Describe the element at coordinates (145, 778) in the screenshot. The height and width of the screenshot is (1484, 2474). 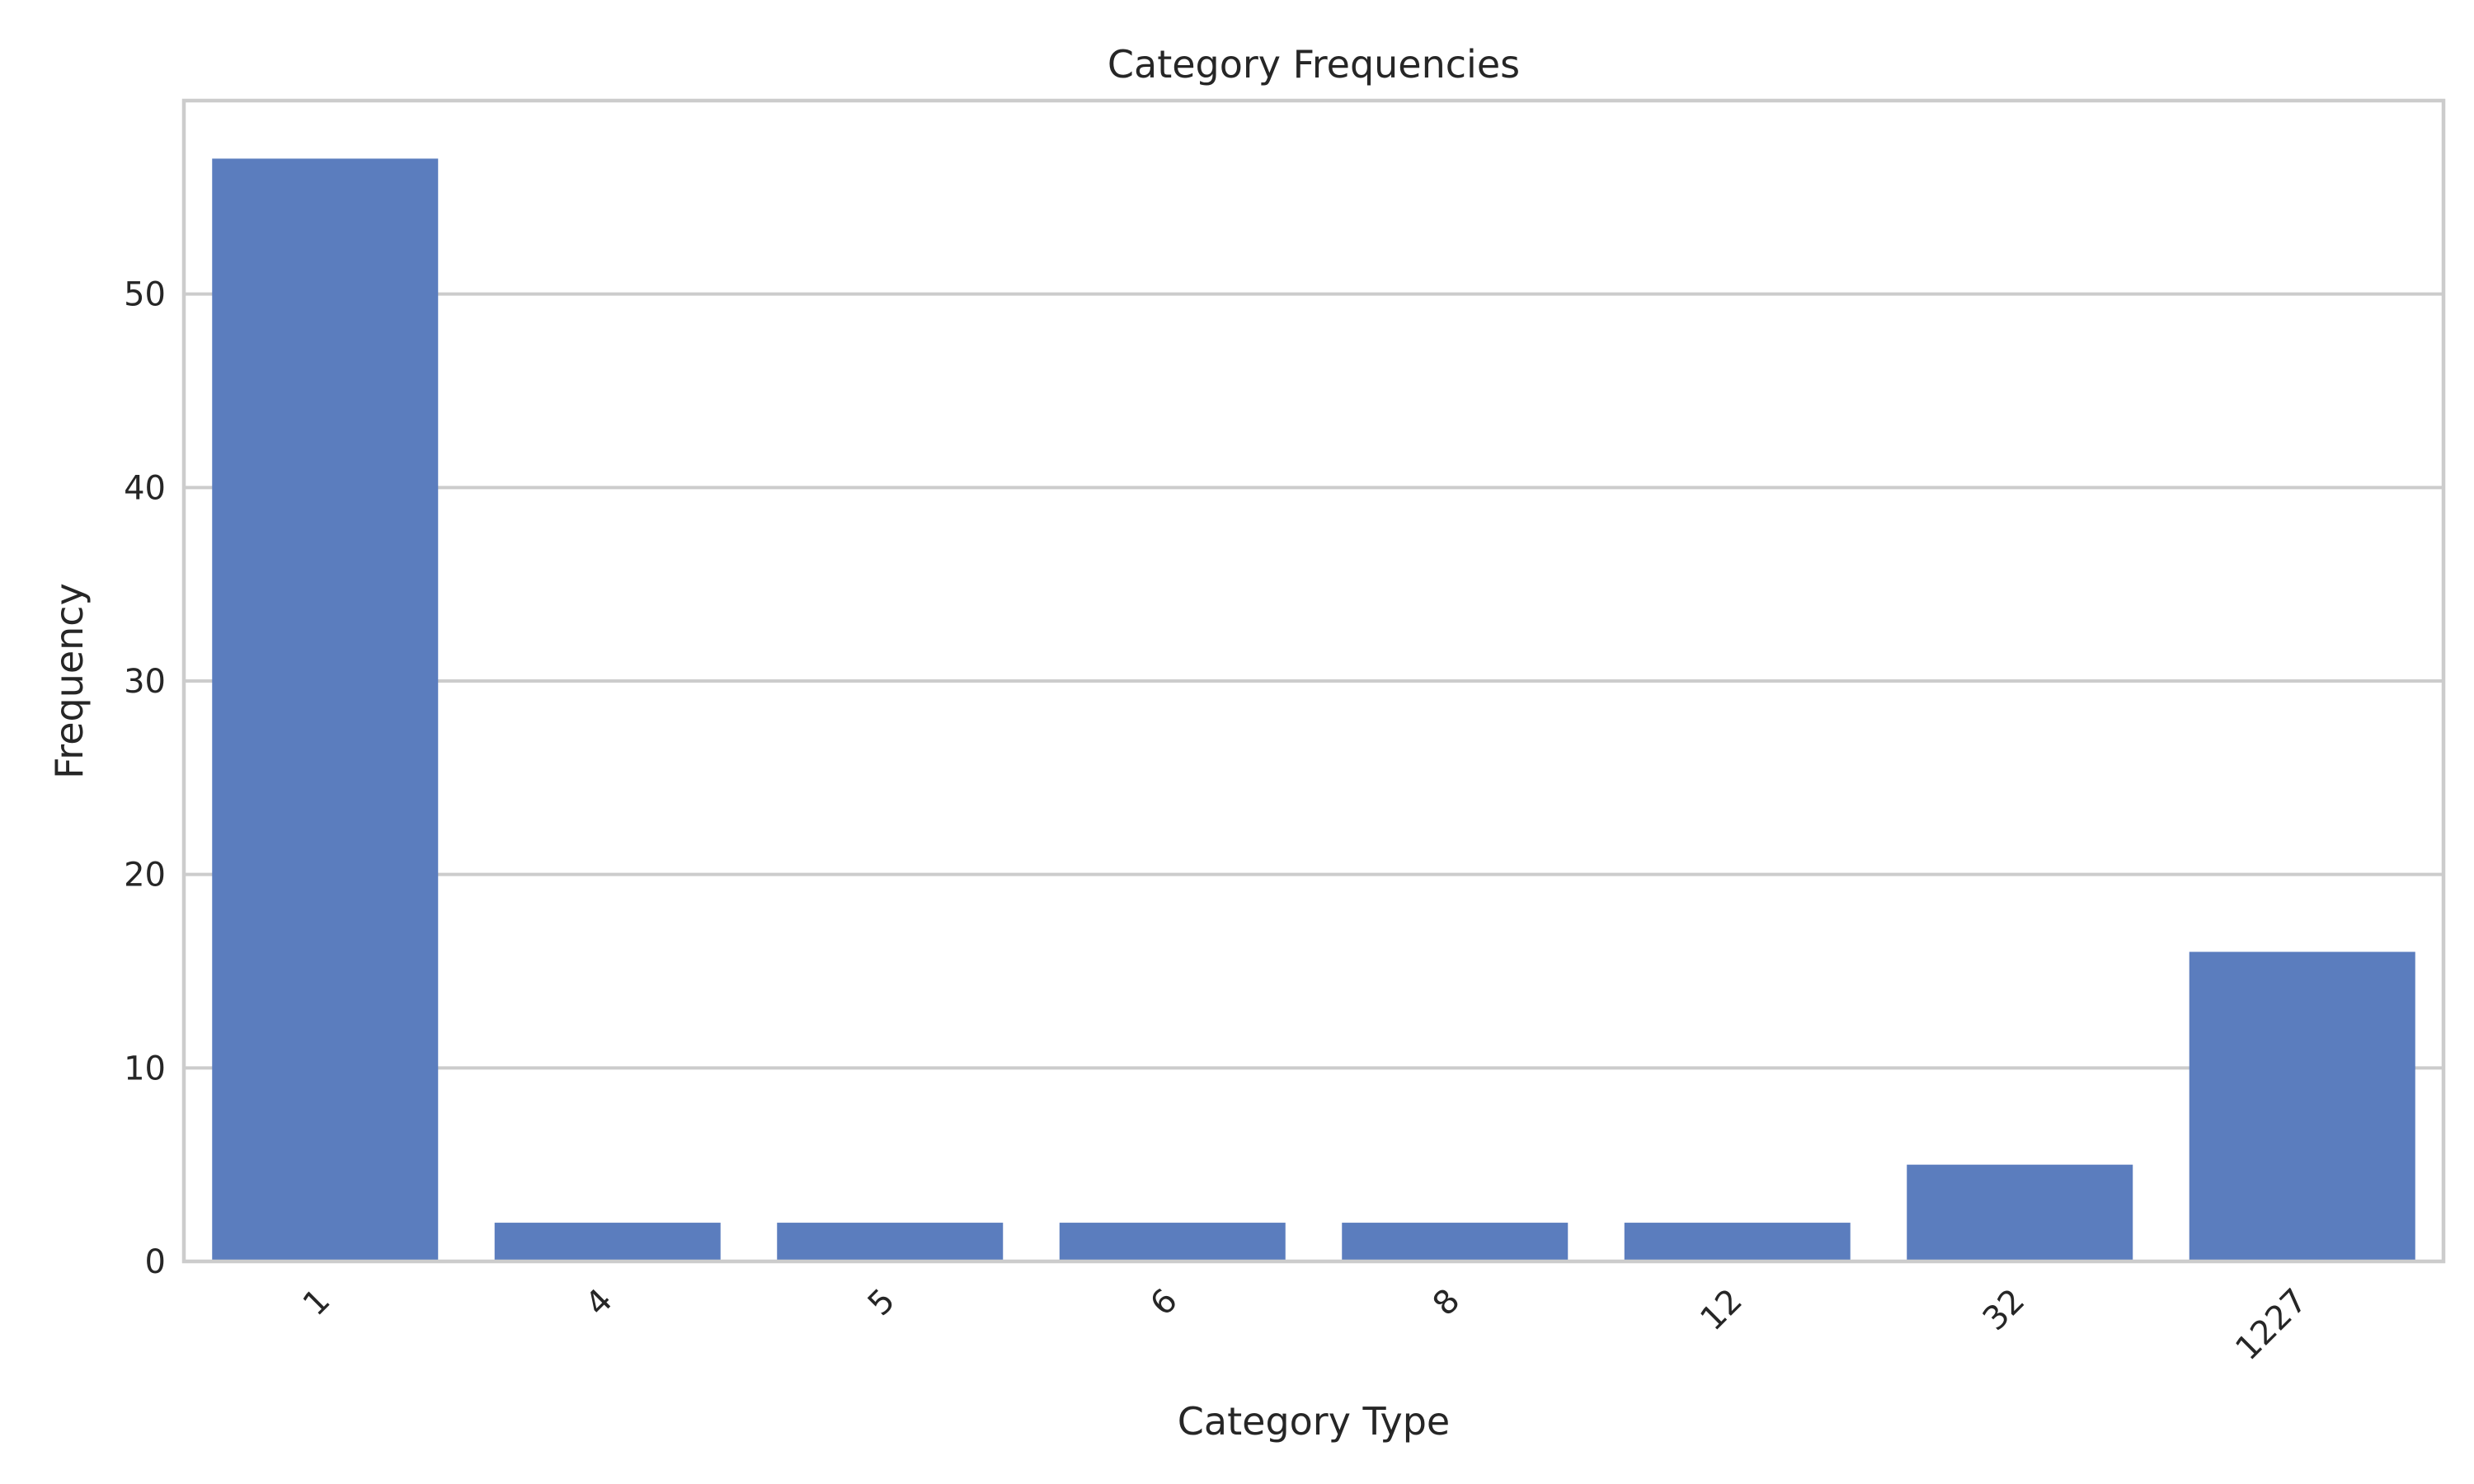
I see `y-axis-ticks: 0 10 20 30 40 50` at that location.